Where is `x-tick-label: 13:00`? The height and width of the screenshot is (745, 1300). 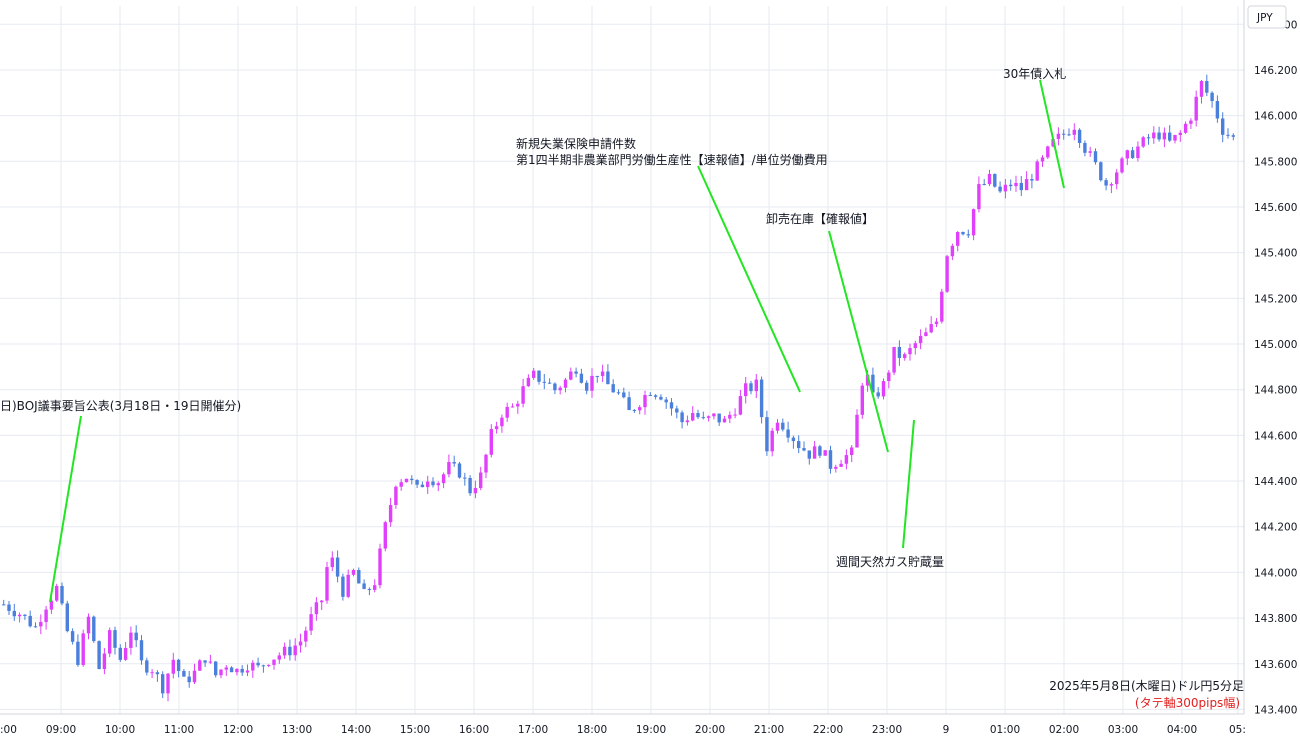 x-tick-label: 13:00 is located at coordinates (297, 730).